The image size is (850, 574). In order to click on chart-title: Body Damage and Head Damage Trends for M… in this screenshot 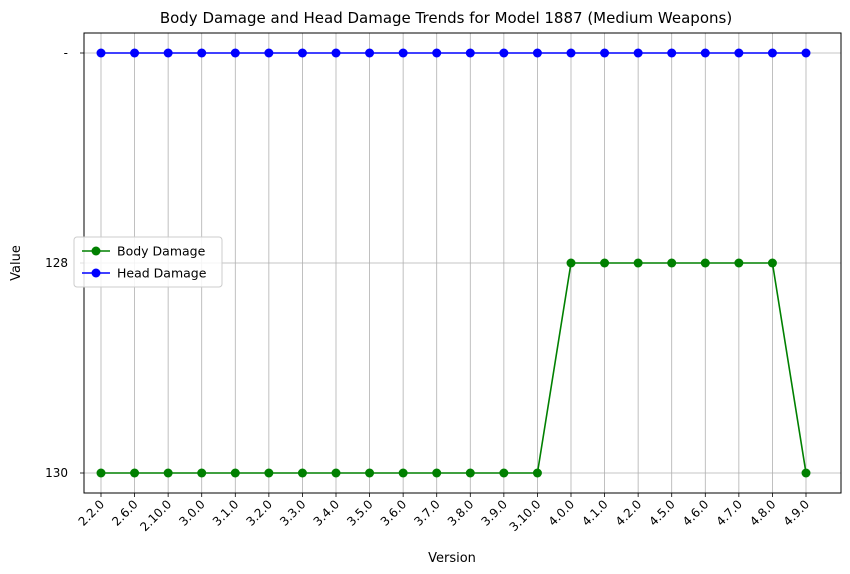, I will do `click(446, 18)`.